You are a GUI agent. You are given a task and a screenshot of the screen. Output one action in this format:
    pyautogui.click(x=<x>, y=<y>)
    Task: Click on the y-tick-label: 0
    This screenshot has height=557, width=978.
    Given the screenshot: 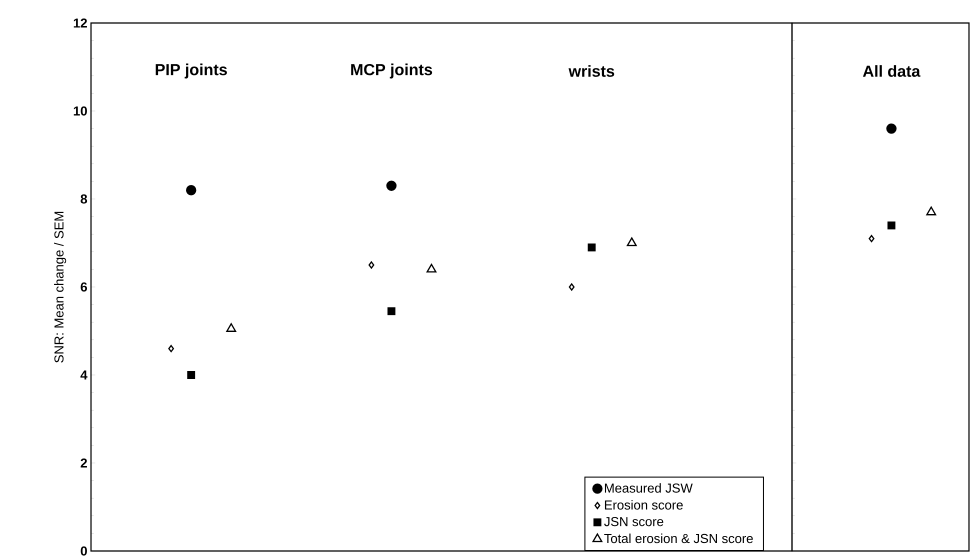 What is the action you would take?
    pyautogui.click(x=83, y=551)
    